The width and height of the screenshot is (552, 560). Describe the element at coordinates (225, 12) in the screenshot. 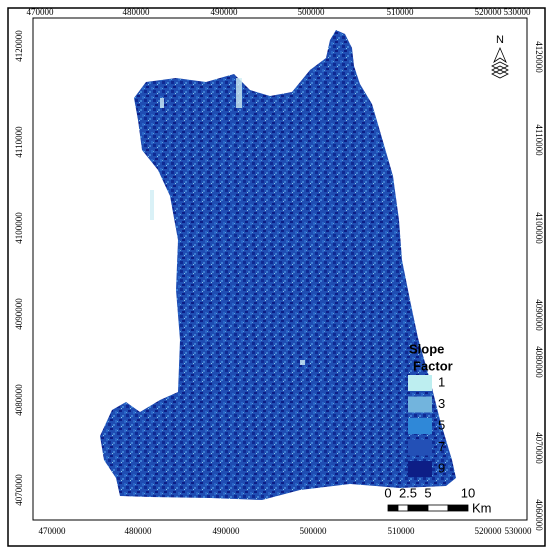

I see `top-coord-label: 490000` at that location.